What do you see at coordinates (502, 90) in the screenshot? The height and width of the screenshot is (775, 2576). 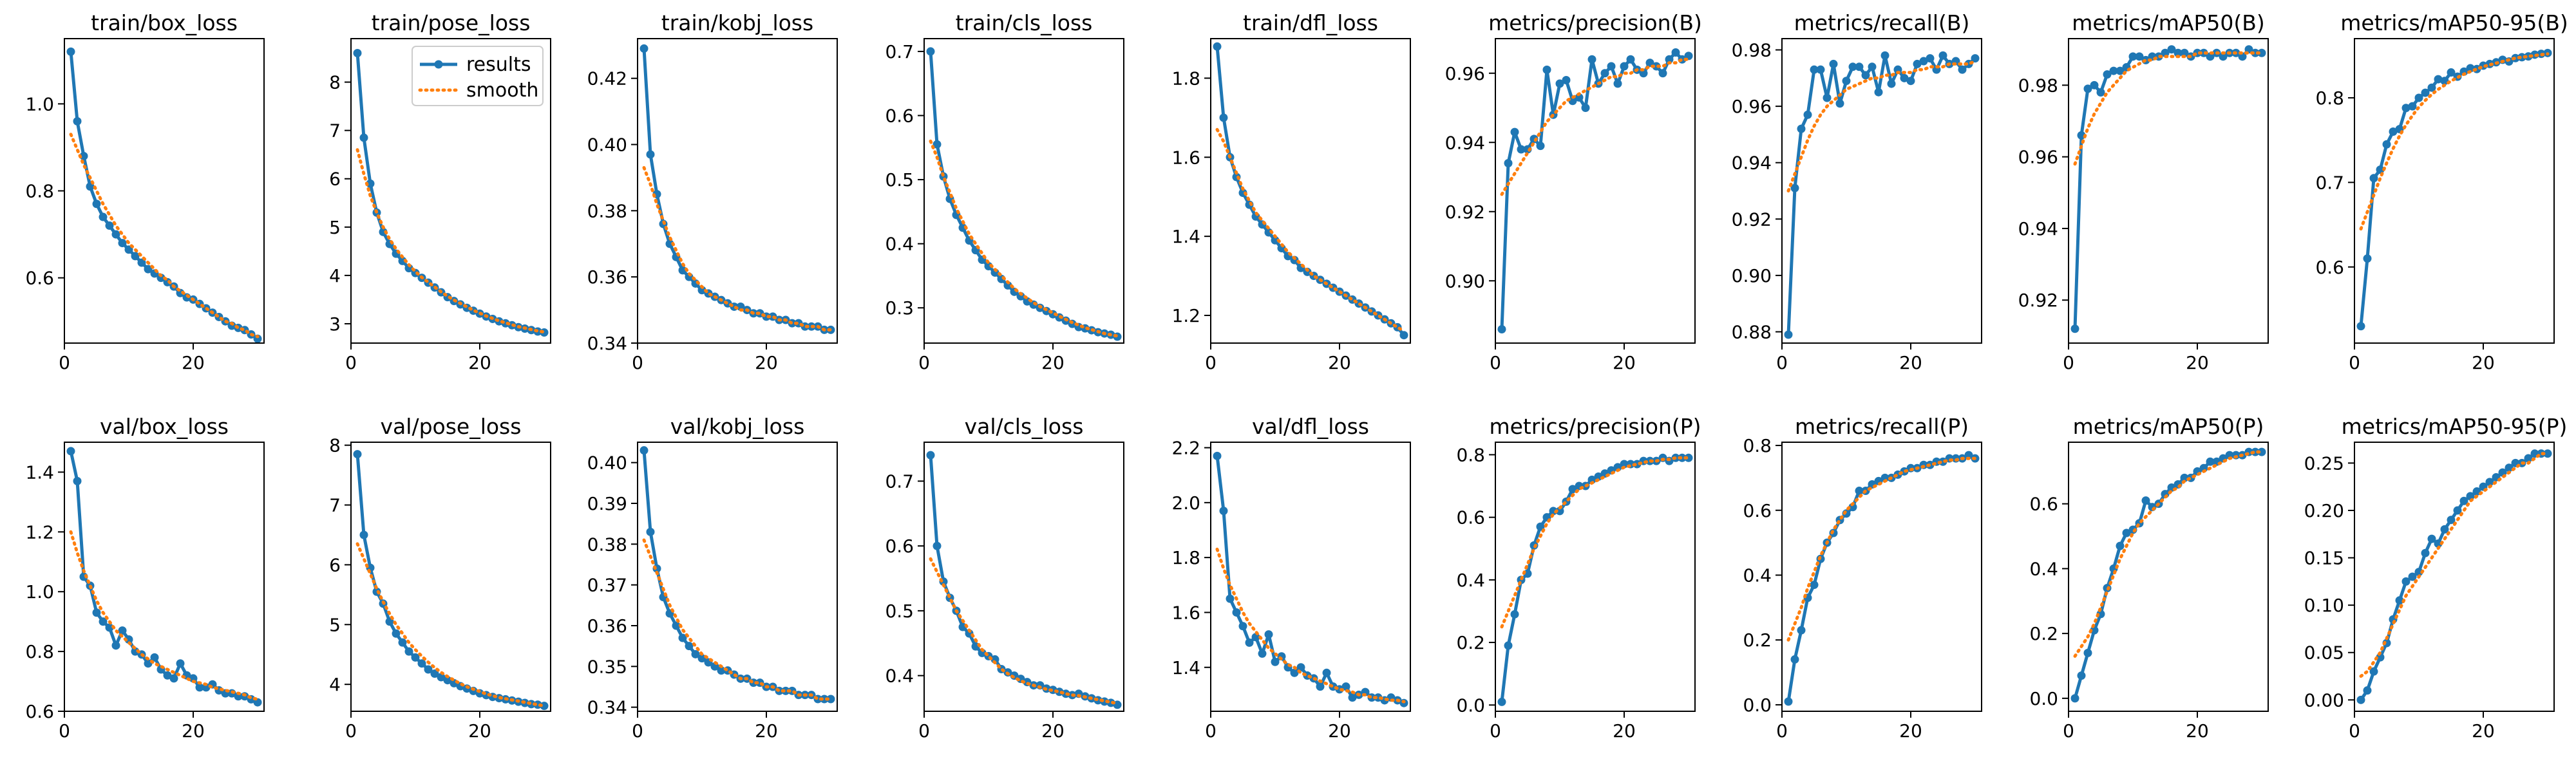 I see `legend-label-smooth: smooth` at bounding box center [502, 90].